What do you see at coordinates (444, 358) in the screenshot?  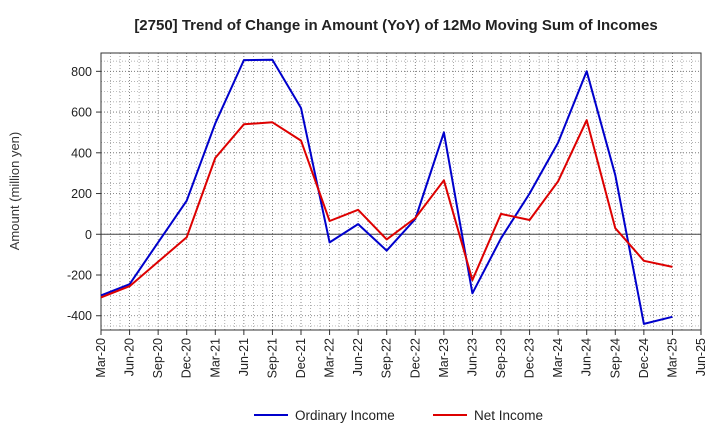 I see `x-tick-label: Mar-23` at bounding box center [444, 358].